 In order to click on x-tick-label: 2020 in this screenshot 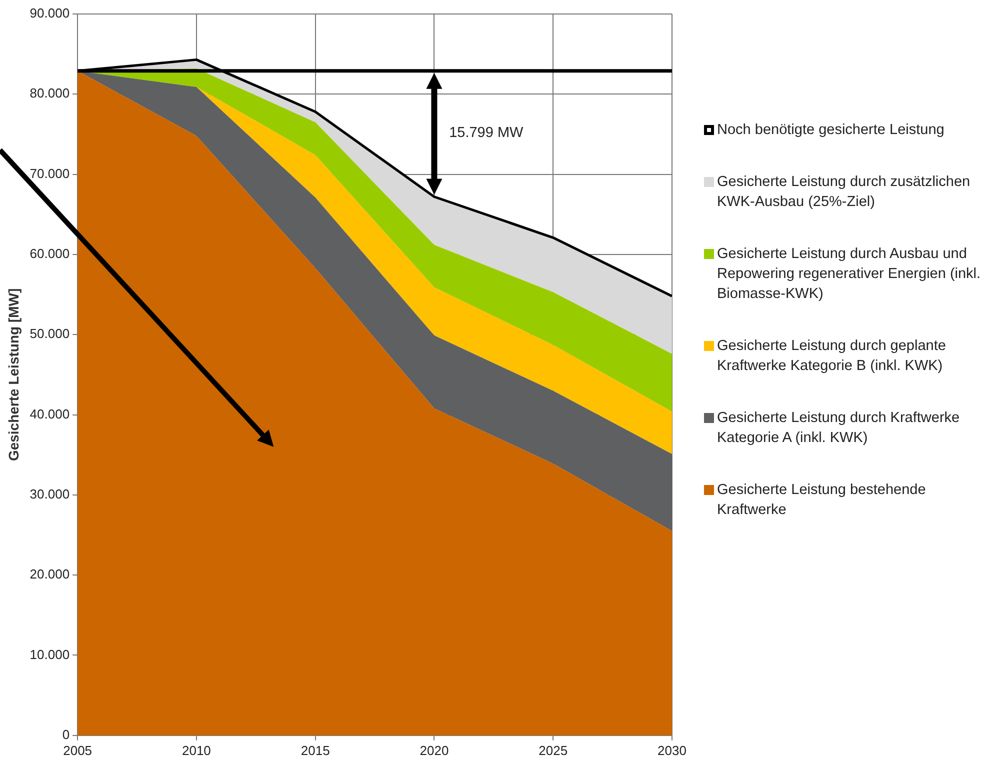, I will do `click(434, 750)`.